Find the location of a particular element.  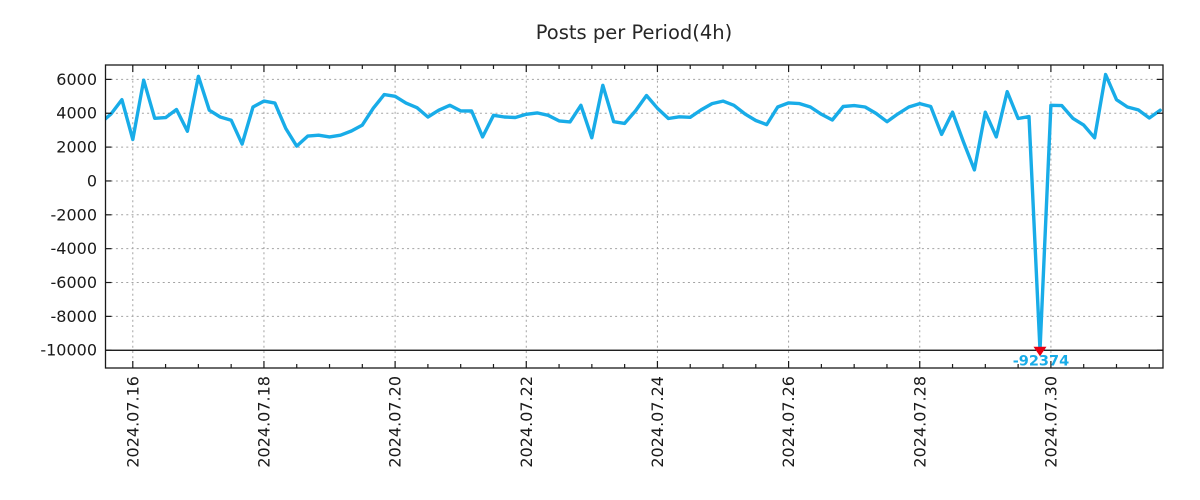

x-tick-label: 2024.07.16 is located at coordinates (132, 422).